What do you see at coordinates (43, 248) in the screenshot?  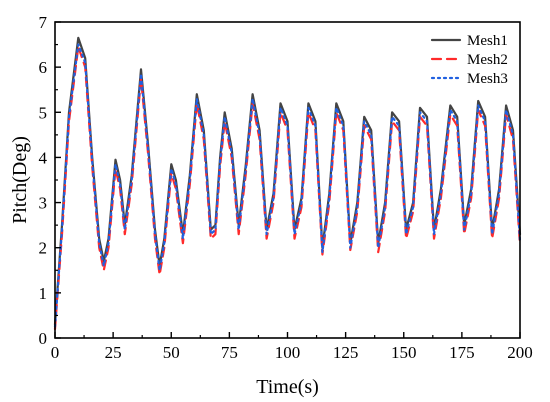 I see `y-tick-label: 2` at bounding box center [43, 248].